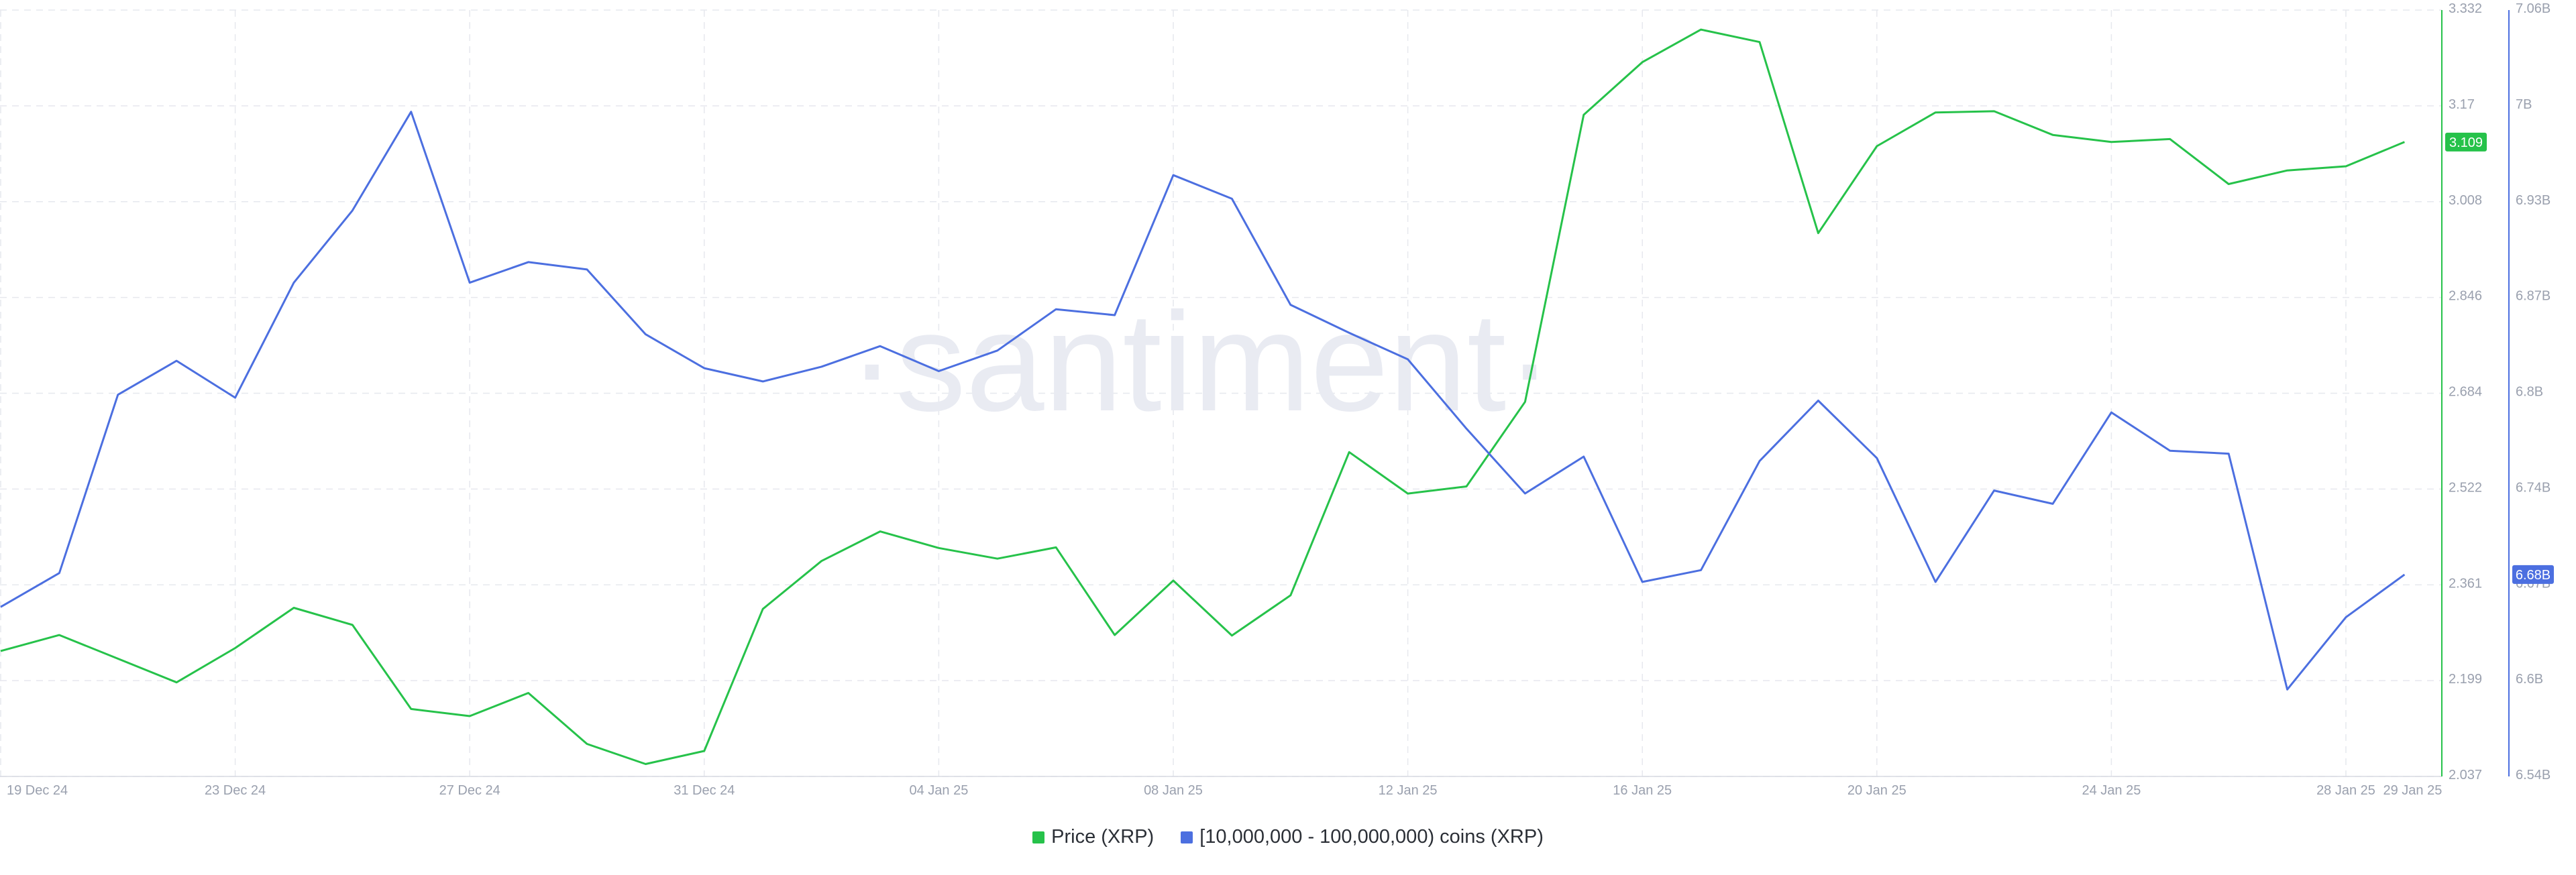 This screenshot has height=875, width=2576. What do you see at coordinates (1201, 362) in the screenshot?
I see `santiment-watermark: ·santiment·` at bounding box center [1201, 362].